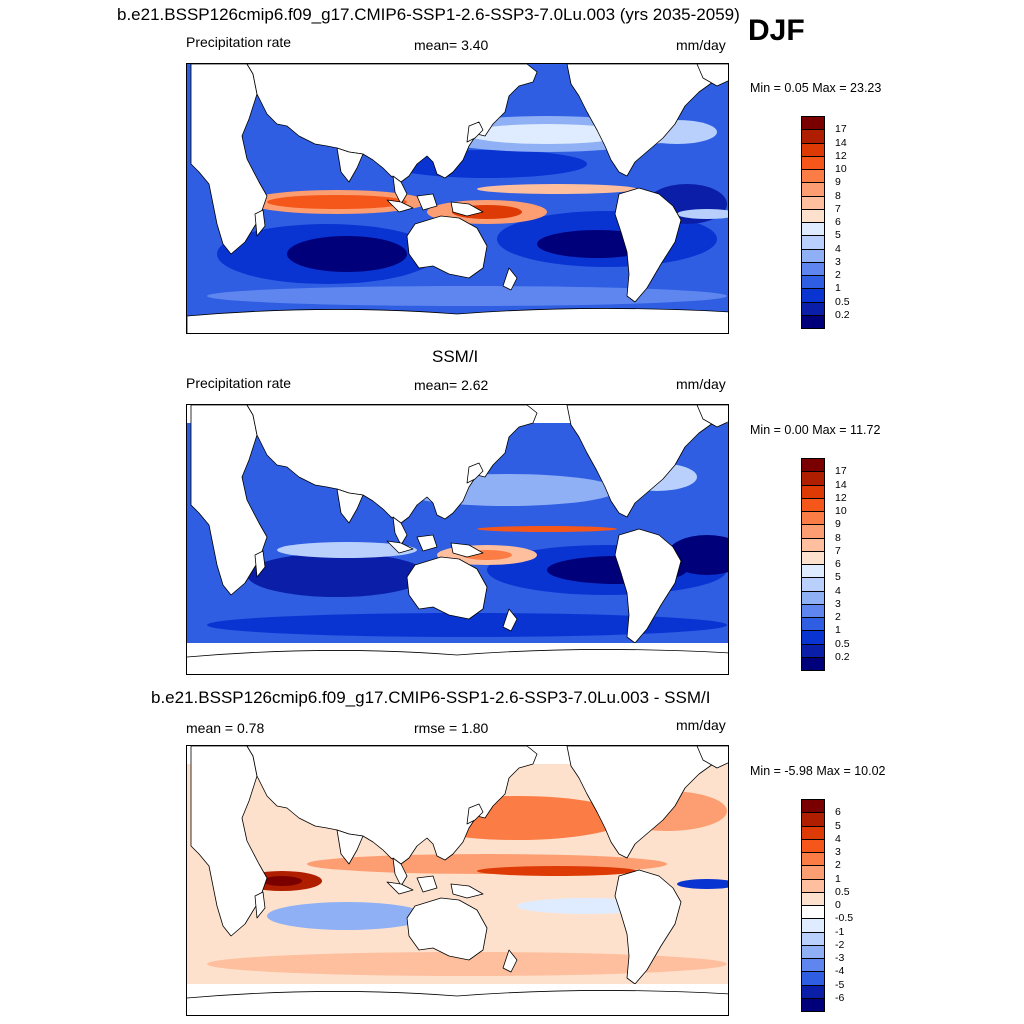  I want to click on panel2-colorbar: 17 14 12 10 9 8 7 6 5 4 3 2 1 0.5 0.2, so click(825, 564).